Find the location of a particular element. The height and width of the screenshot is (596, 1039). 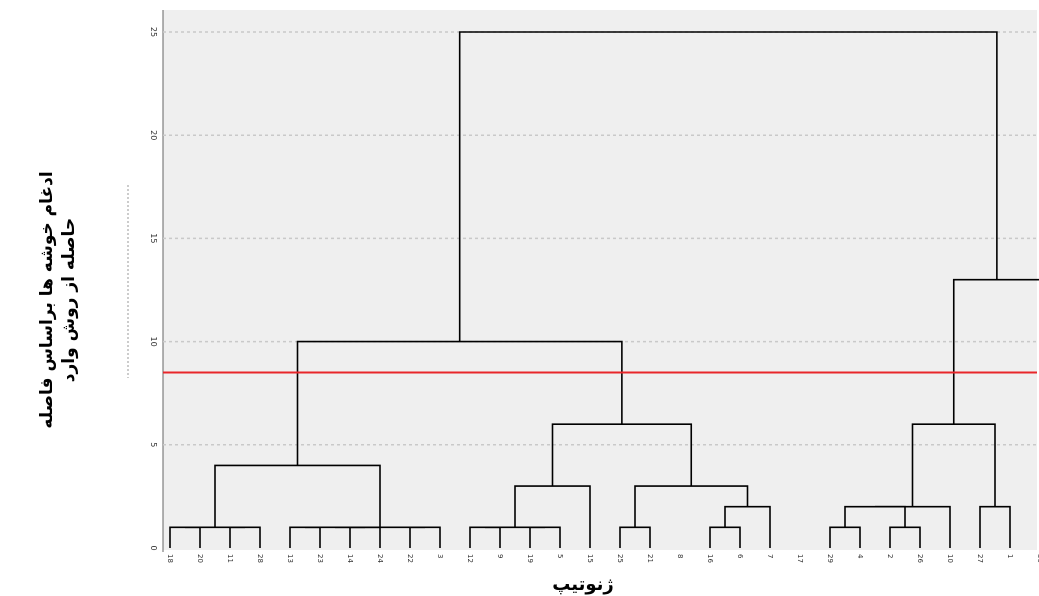

leaf-label: 25 is located at coordinates (620, 558).